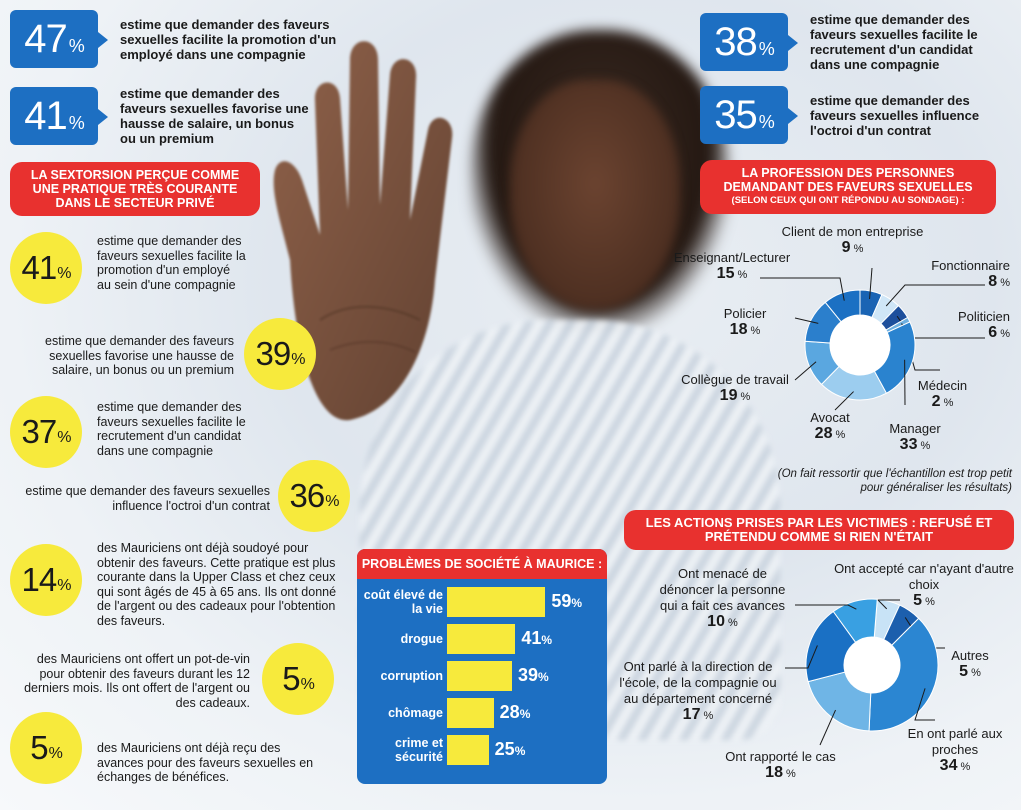 The width and height of the screenshot is (1021, 810). I want to click on society-bar-label: corruption, so click(412, 676).